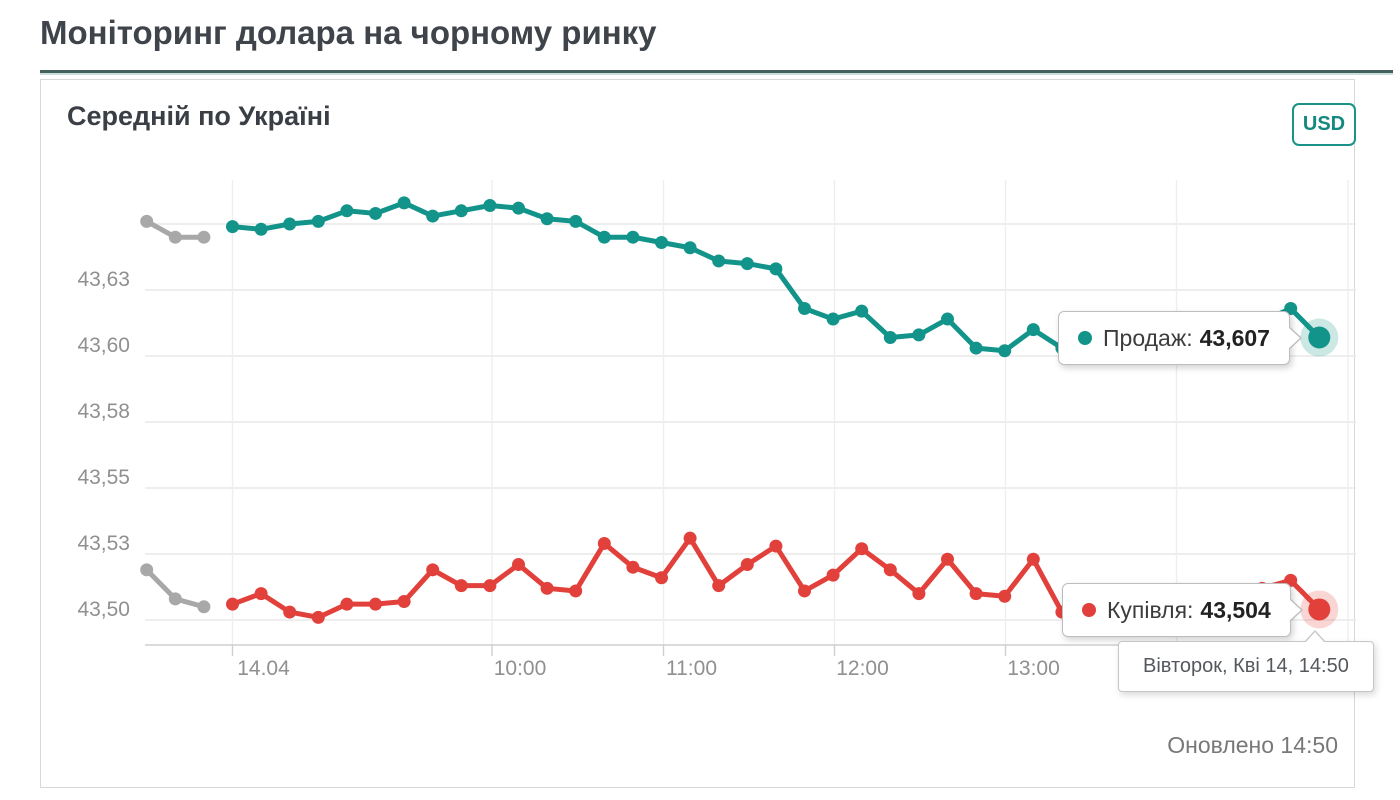  I want to click on currency-badge: USD, so click(1324, 124).